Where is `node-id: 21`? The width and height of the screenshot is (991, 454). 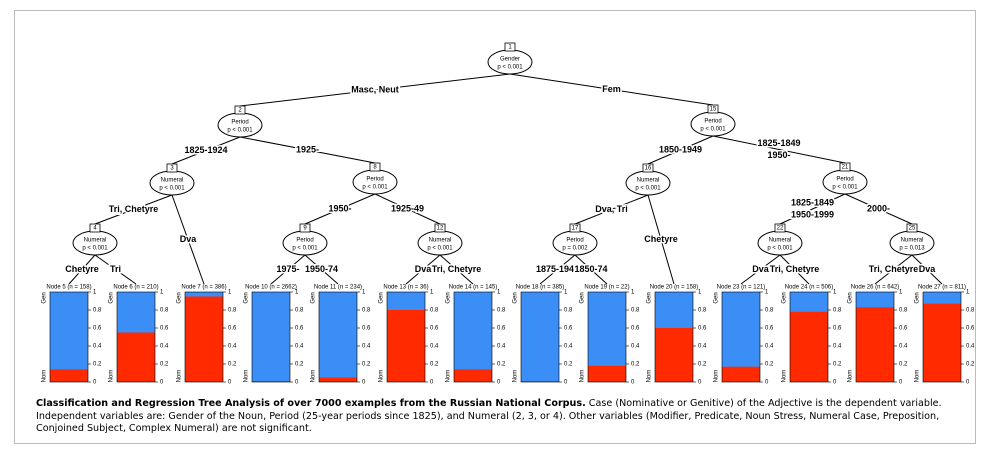
node-id: 21 is located at coordinates (845, 168).